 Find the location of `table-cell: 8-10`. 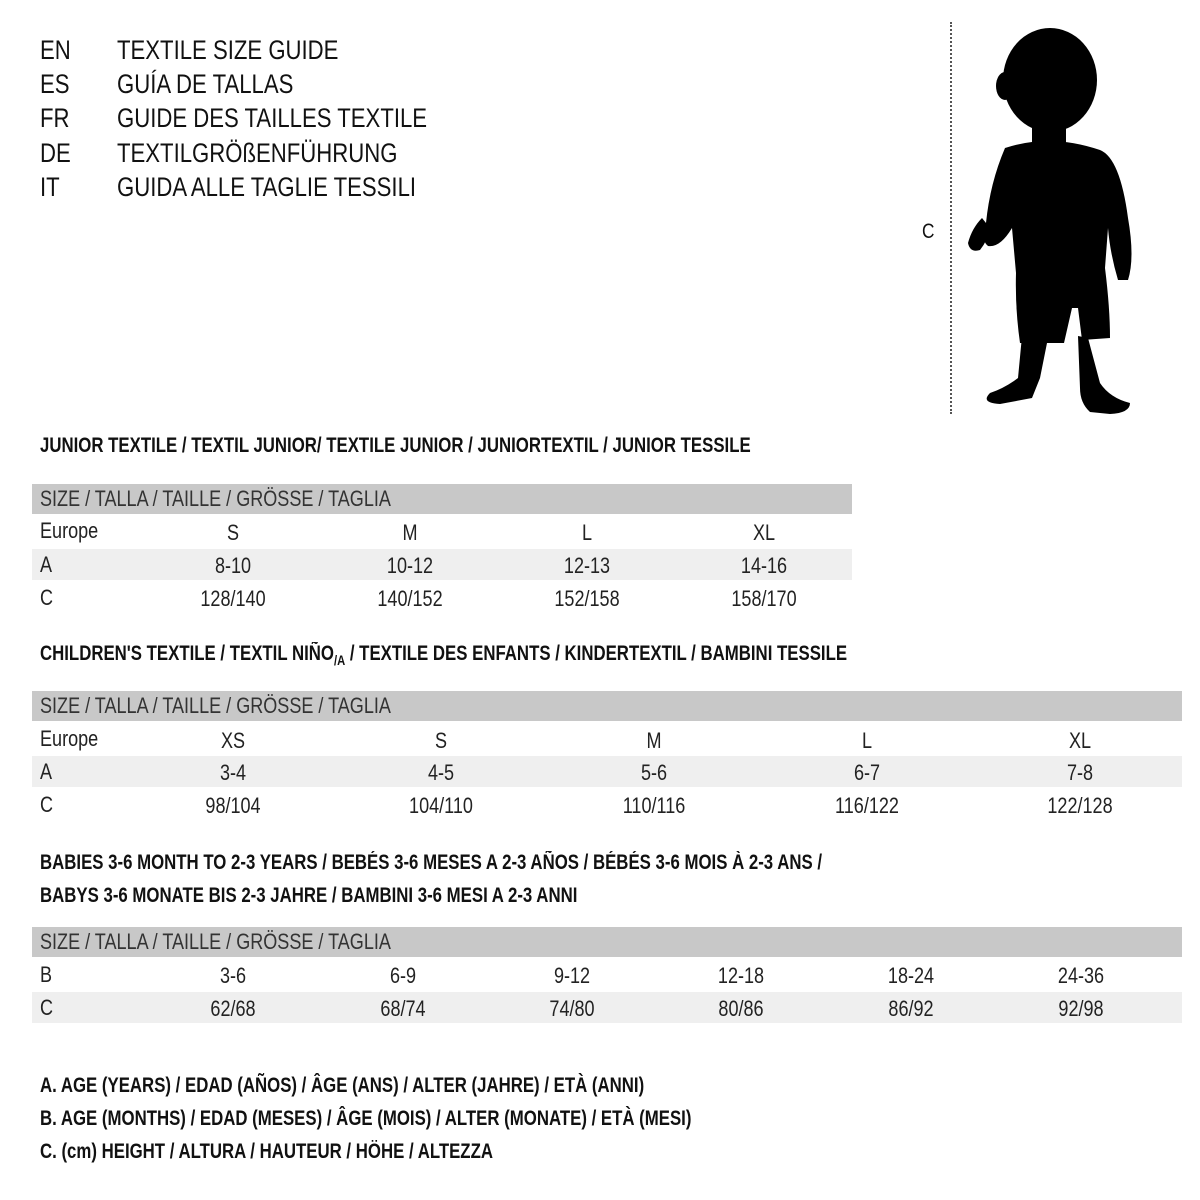

table-cell: 8-10 is located at coordinates (233, 565).